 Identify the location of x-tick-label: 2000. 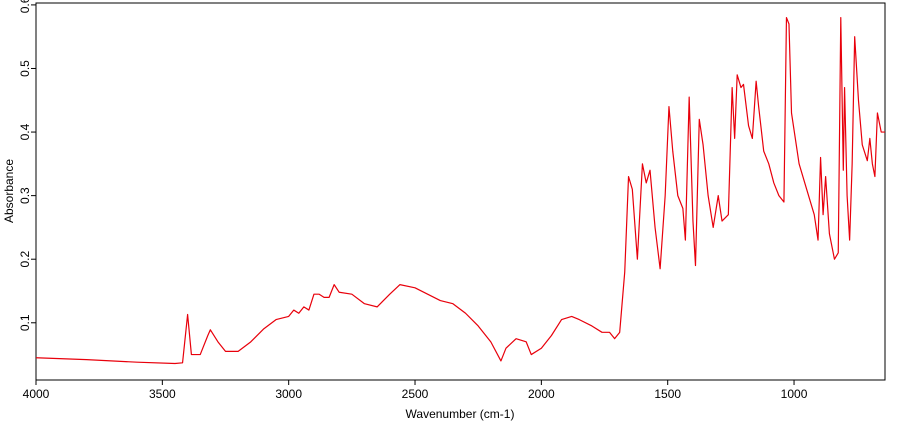
(541, 394).